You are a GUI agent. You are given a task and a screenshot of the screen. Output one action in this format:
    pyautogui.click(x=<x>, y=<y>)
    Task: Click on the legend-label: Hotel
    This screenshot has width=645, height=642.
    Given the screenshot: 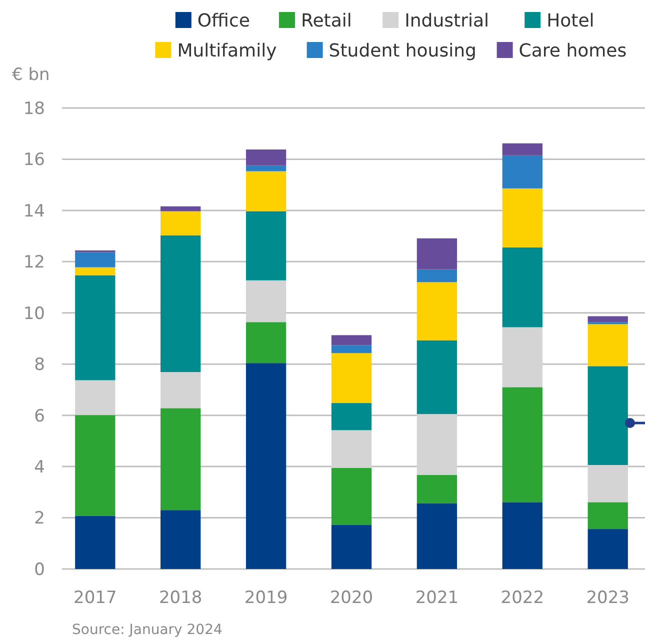 What is the action you would take?
    pyautogui.click(x=570, y=21)
    